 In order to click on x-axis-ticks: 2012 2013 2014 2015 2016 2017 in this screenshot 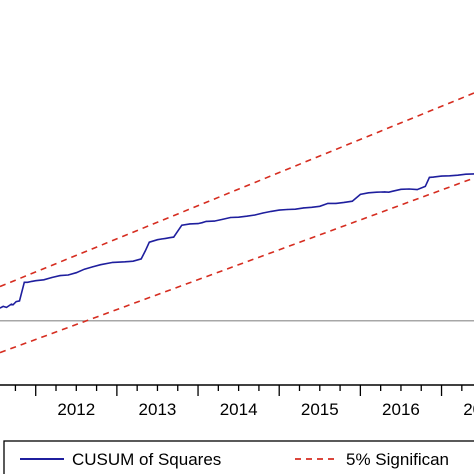, I will do `click(244, 402)`.